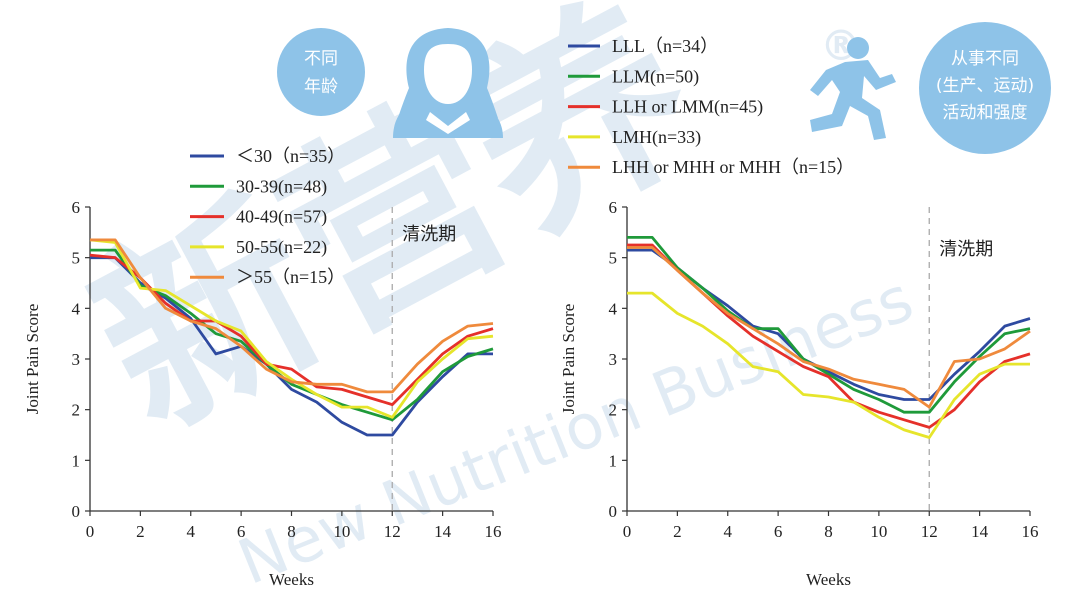 Image resolution: width=1080 pixels, height=604 pixels. Describe the element at coordinates (290, 277) in the screenshot. I see `legend-label-5: ＞55（n=15）` at that location.